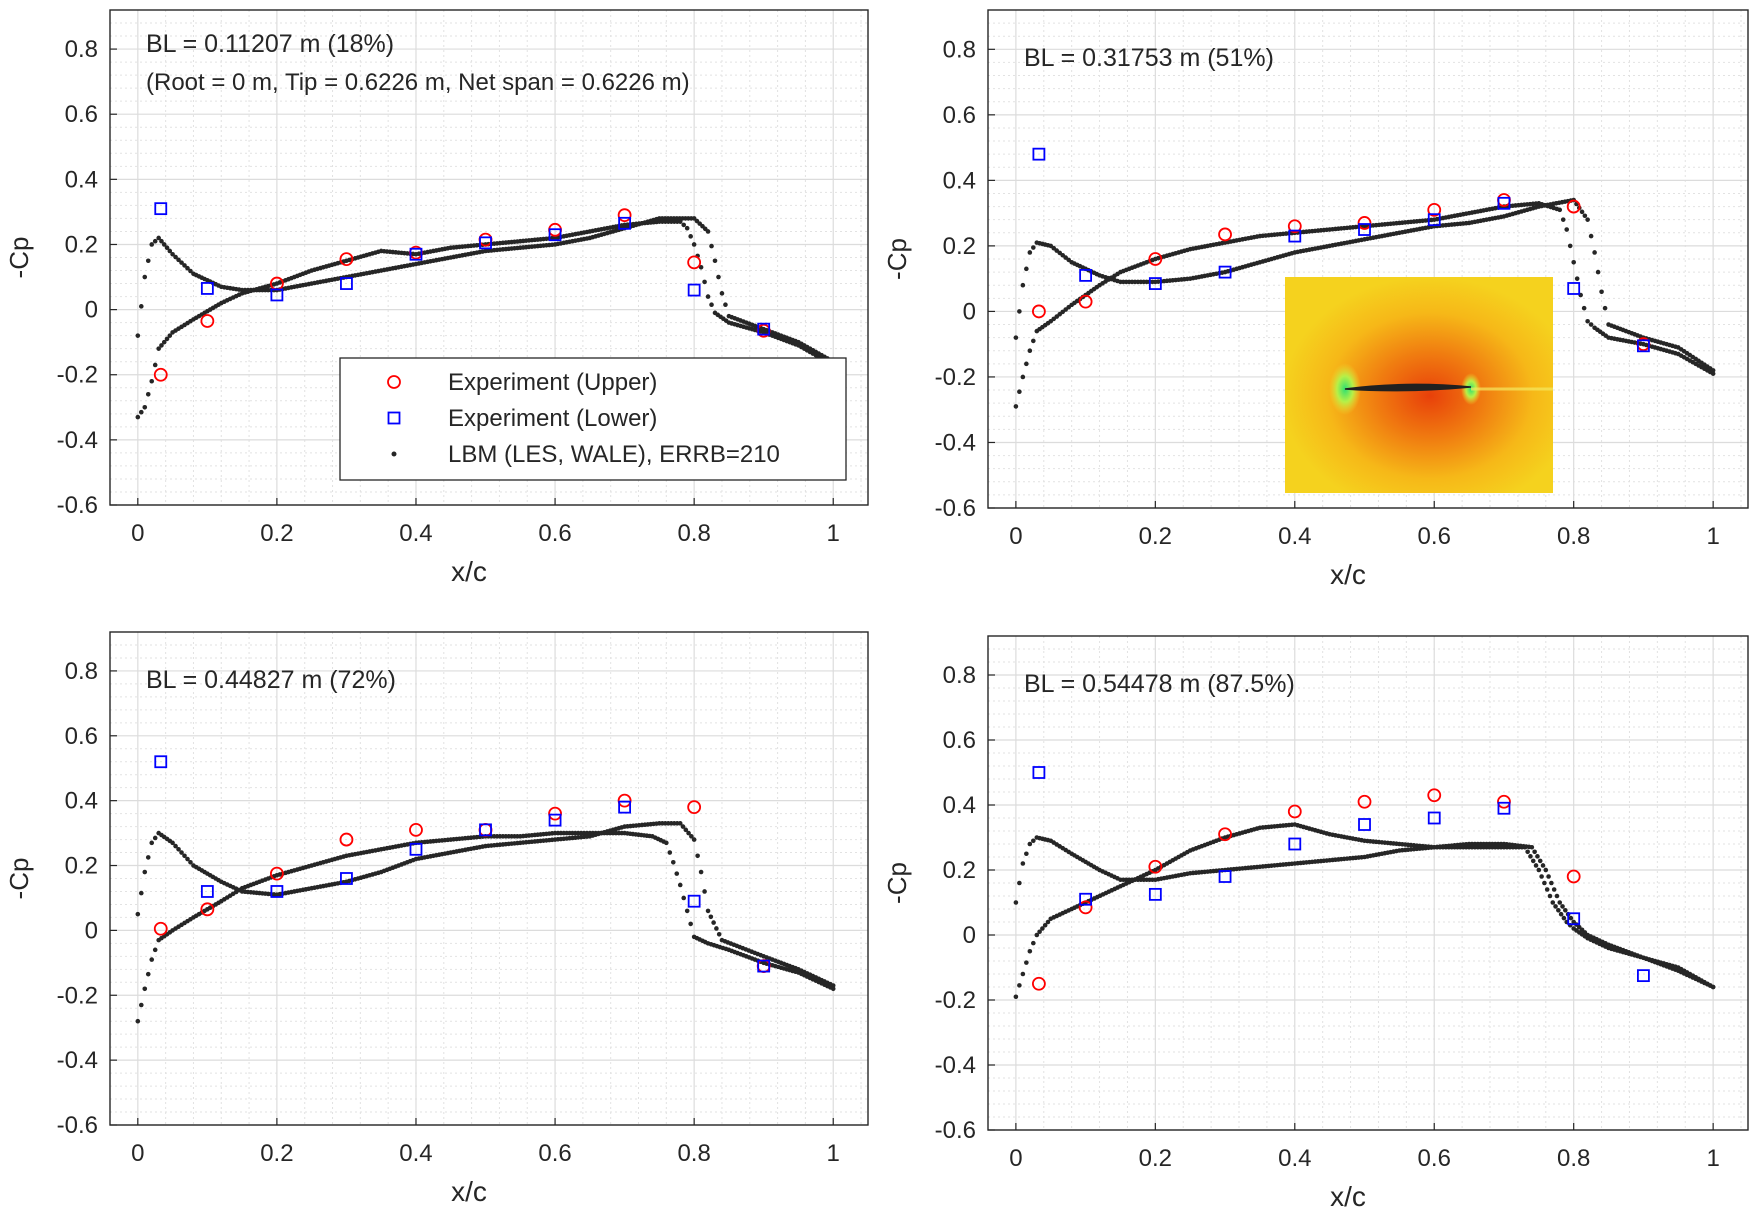 This screenshot has height=1228, width=1752. I want to click on flow-field-contour-inset, so click(1419, 385).